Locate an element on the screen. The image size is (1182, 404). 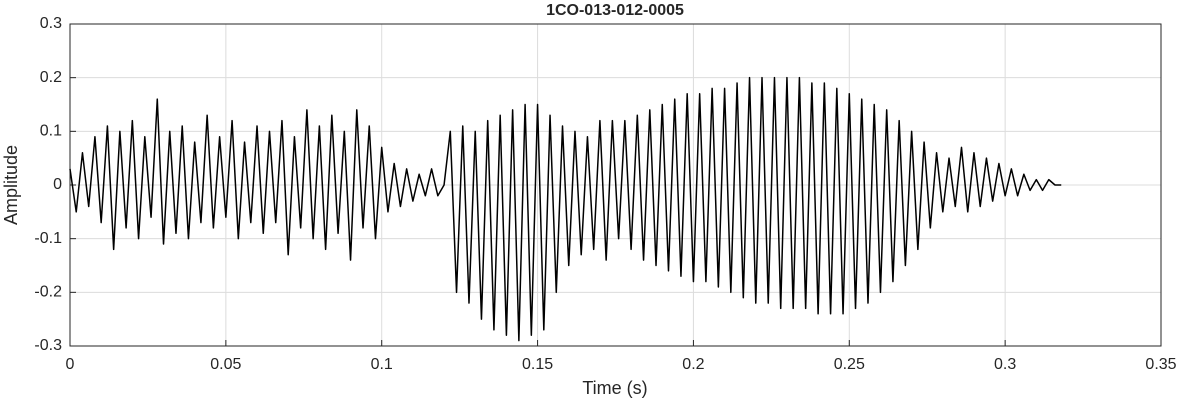
y-tick-label: -0.3 is located at coordinates (48, 345).